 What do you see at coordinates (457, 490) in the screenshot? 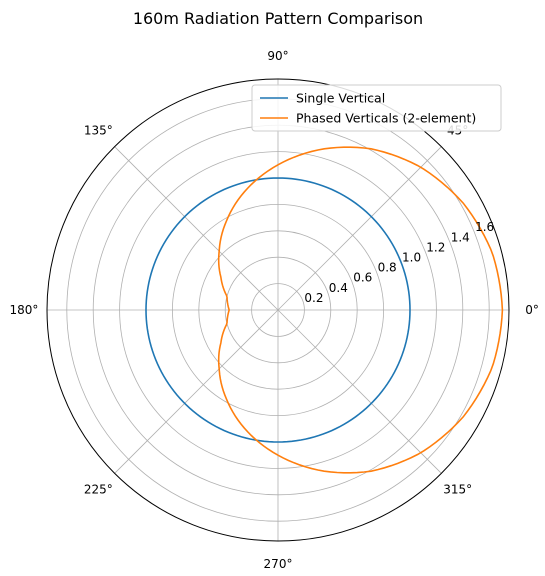
I see `angle-tick-label: 315°` at bounding box center [457, 490].